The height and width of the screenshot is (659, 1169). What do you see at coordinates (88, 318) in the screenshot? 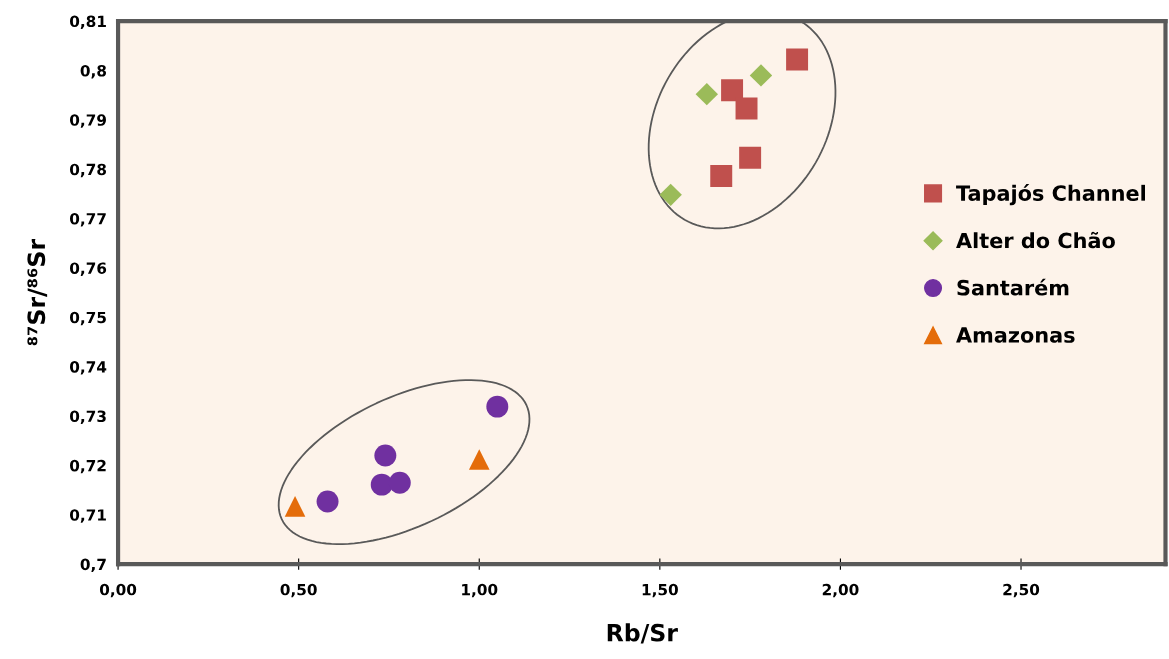
I see `y-tick-label: 0,75` at bounding box center [88, 318].